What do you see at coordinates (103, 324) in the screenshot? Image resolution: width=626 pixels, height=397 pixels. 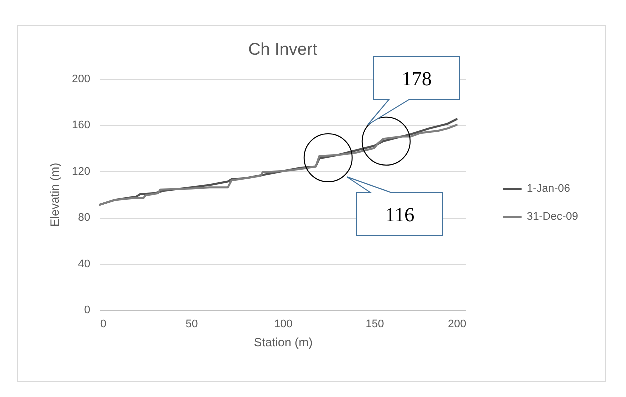 I see `x-tick-label: 0` at bounding box center [103, 324].